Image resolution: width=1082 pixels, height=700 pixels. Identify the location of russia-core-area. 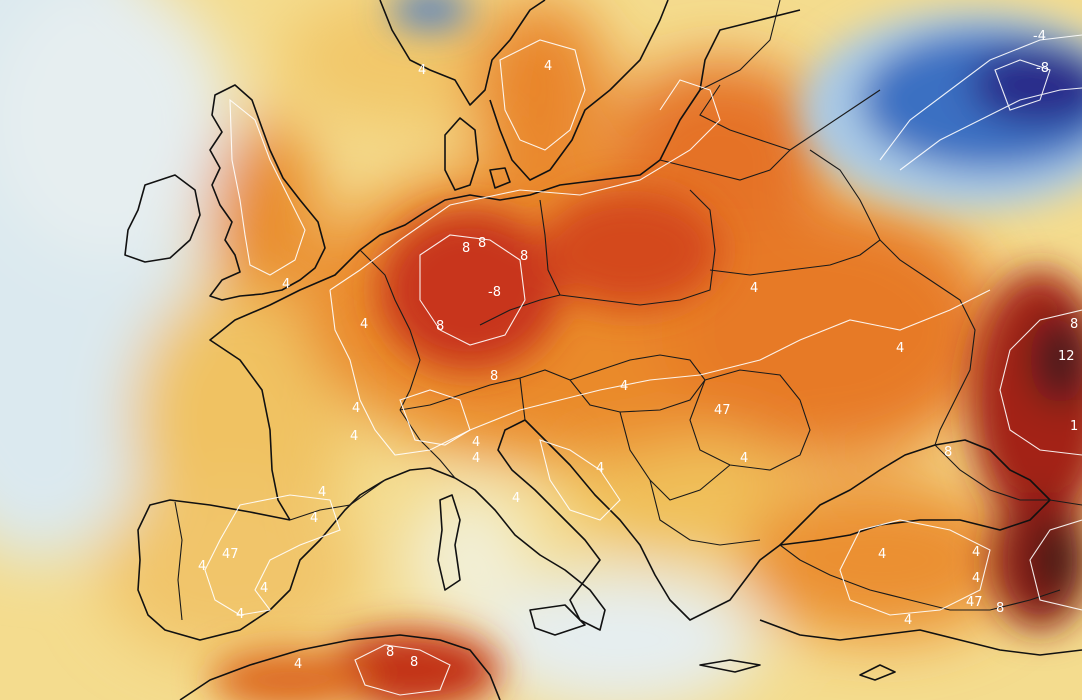
(1056, 360).